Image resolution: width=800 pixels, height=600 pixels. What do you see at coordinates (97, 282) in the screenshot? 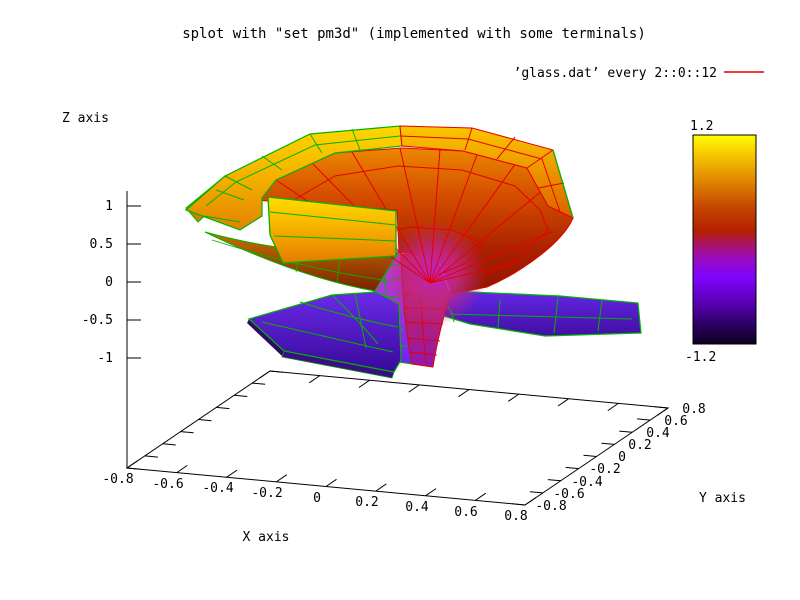
I see `z-tick-labels: 1 0.5 0 -0.5 -1` at bounding box center [97, 282].